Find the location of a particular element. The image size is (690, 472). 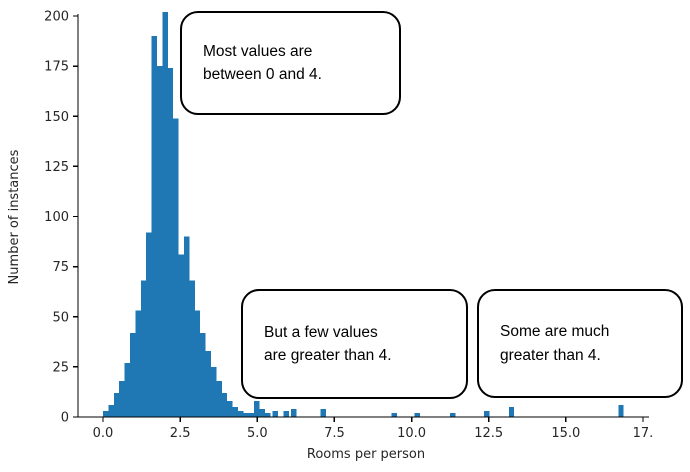

callout-text-line: Most values are is located at coordinates (258, 51).